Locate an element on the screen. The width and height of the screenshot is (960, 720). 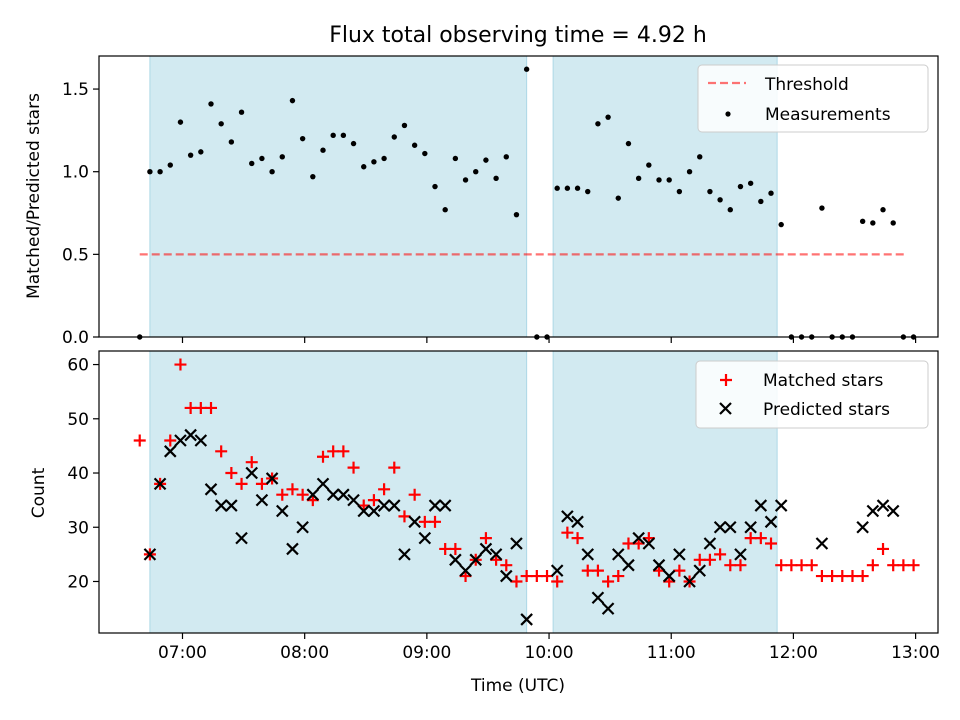
x-tick-label: 08:00 is located at coordinates (304, 653).